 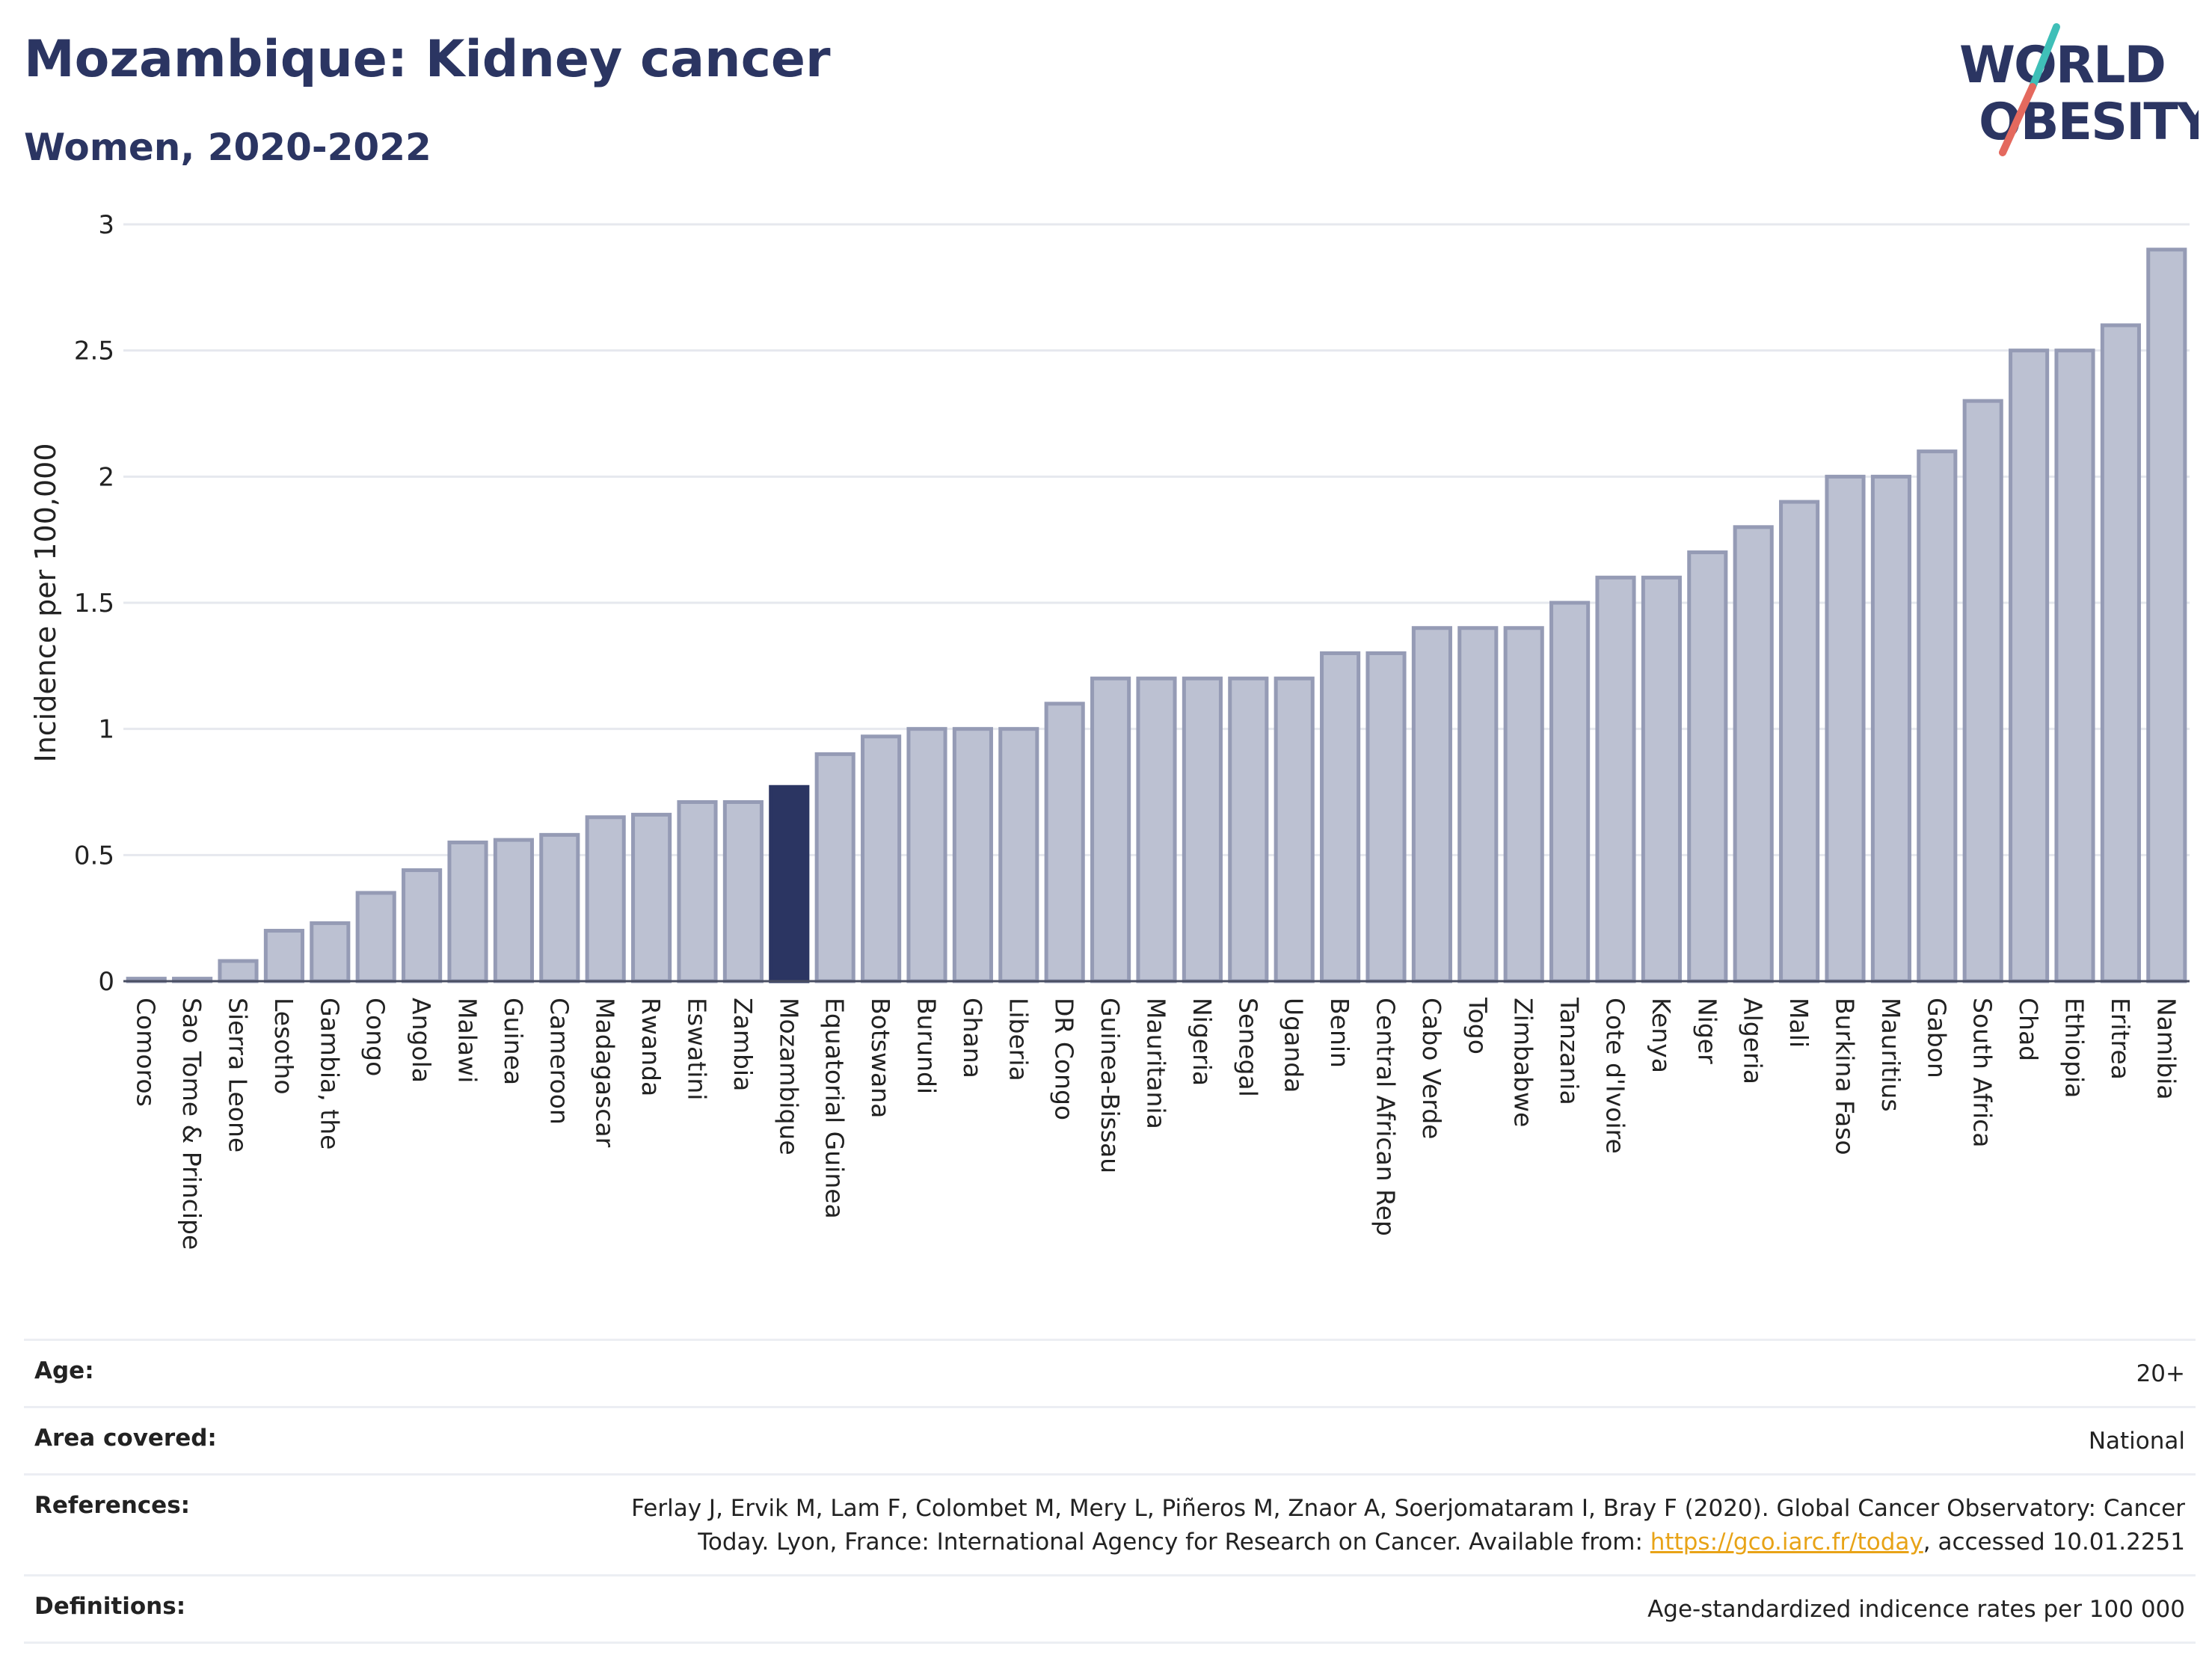 What do you see at coordinates (283, 1046) in the screenshot?
I see `x-tick-label: Lesotho` at bounding box center [283, 1046].